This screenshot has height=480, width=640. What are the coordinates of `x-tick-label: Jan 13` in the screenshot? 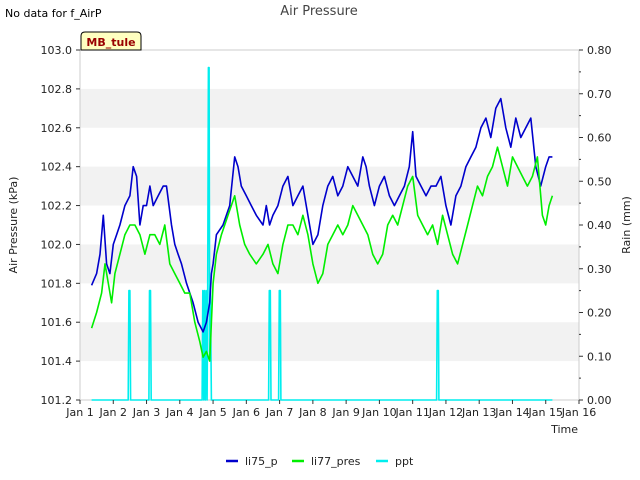 It's located at (478, 412).